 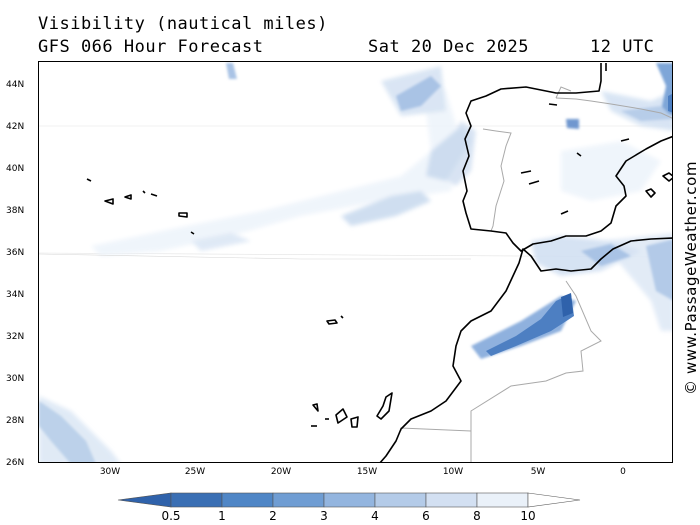 What do you see at coordinates (255, 256) in the screenshot?
I see `parallel-line` at bounding box center [255, 256].